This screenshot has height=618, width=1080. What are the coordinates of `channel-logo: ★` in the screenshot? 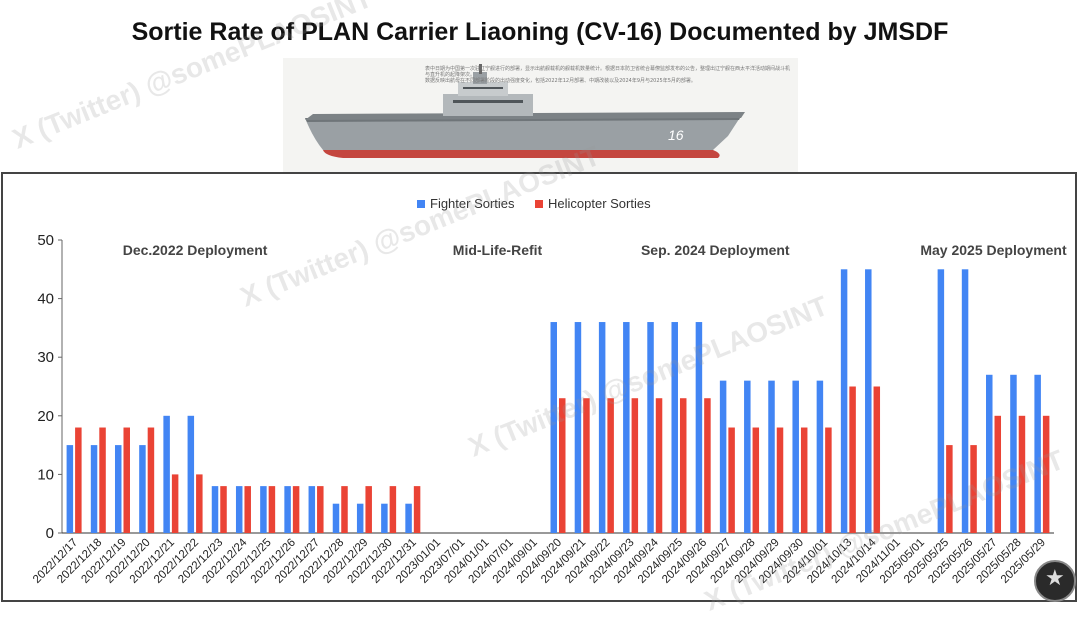 It's located at (1055, 581).